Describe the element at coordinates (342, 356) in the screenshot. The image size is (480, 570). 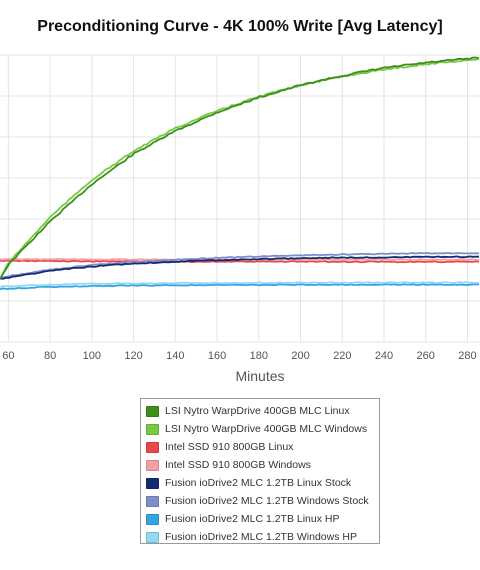
I see `x-tick-label: 220` at that location.